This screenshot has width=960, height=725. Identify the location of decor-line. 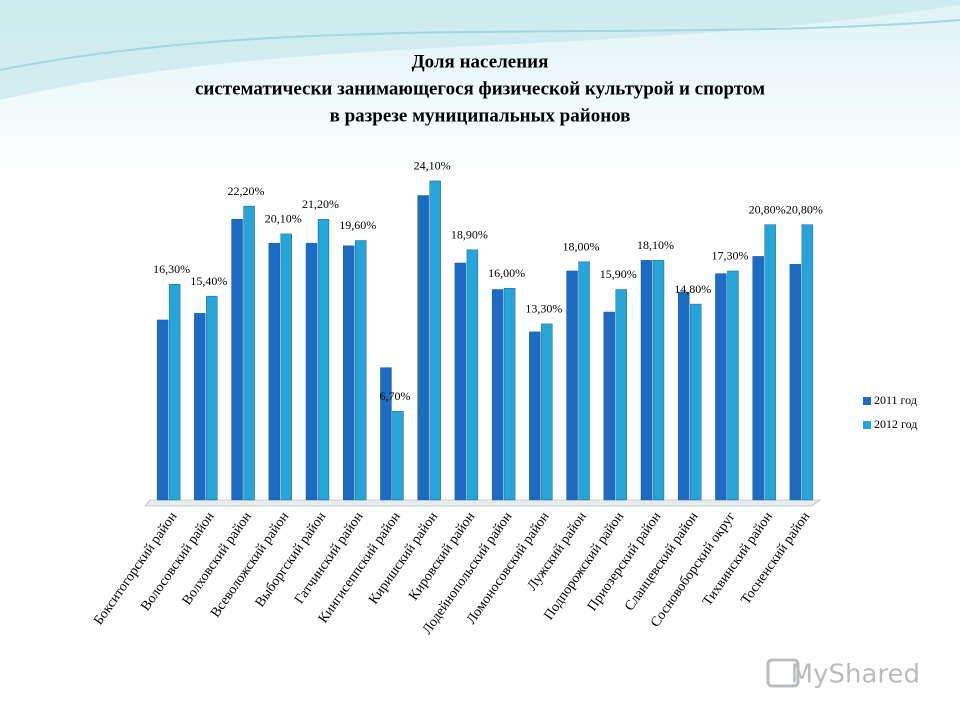
(480, 45).